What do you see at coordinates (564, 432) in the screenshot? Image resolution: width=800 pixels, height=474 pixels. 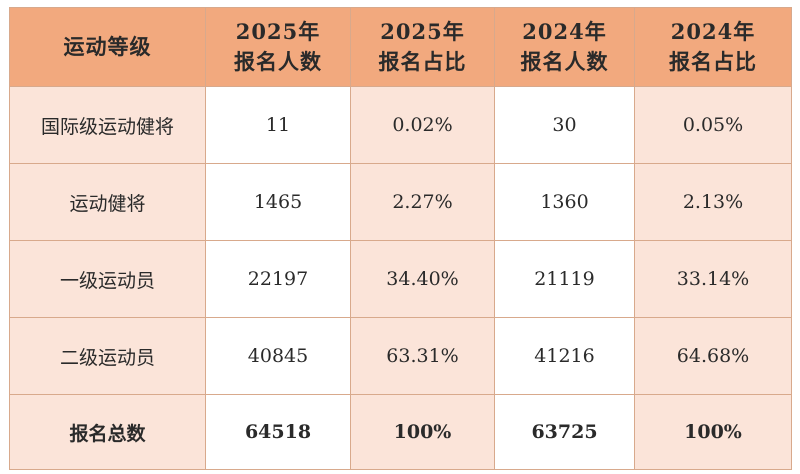 I see `total-count-2024: 63725` at bounding box center [564, 432].